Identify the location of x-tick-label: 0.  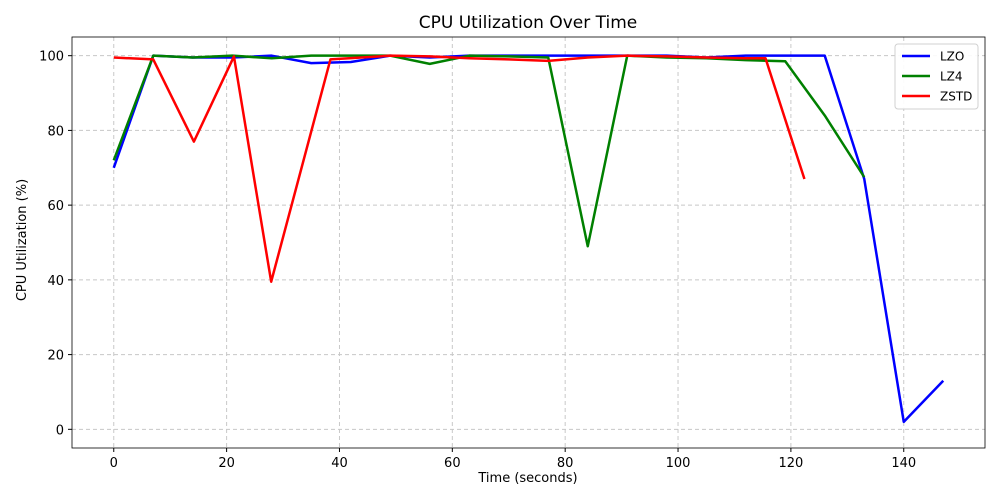
(114, 463).